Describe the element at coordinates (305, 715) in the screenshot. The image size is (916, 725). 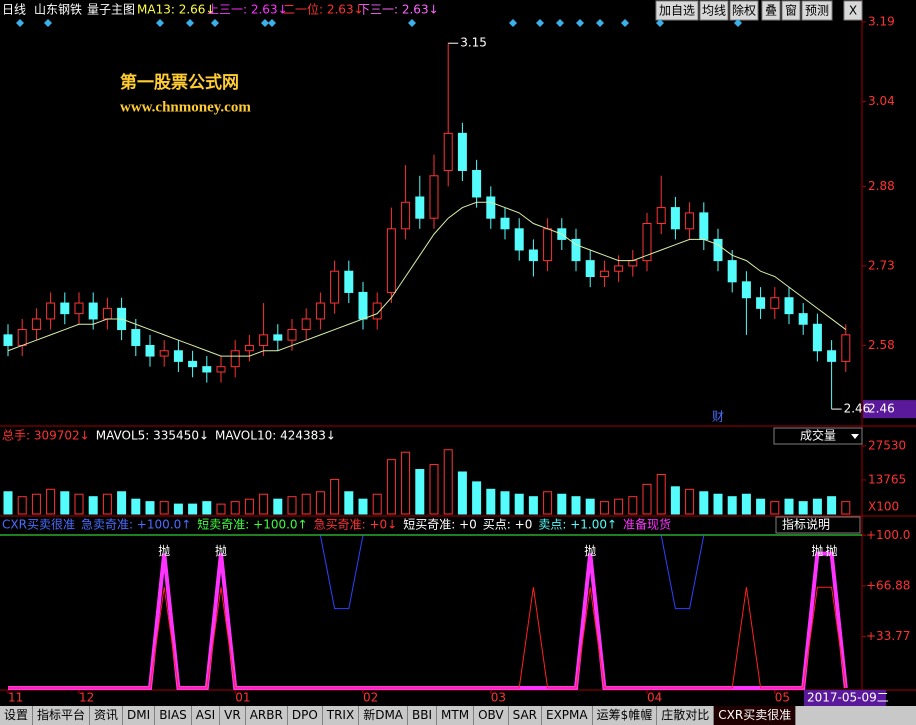
I see `tab: DPO` at that location.